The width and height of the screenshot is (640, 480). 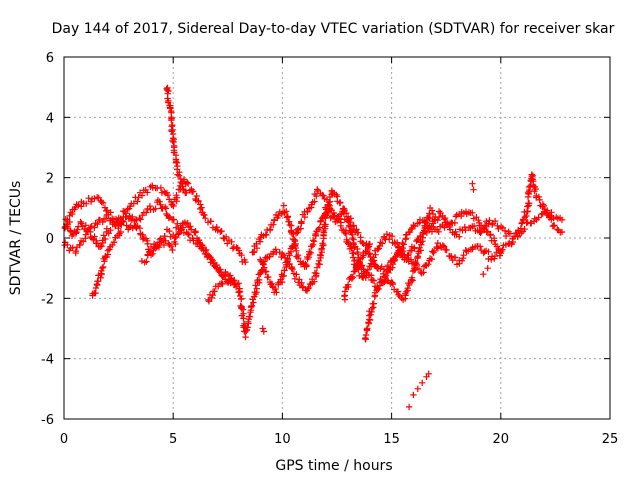 What do you see at coordinates (114, 242) in the screenshot?
I see `data-point-track-d` at bounding box center [114, 242].